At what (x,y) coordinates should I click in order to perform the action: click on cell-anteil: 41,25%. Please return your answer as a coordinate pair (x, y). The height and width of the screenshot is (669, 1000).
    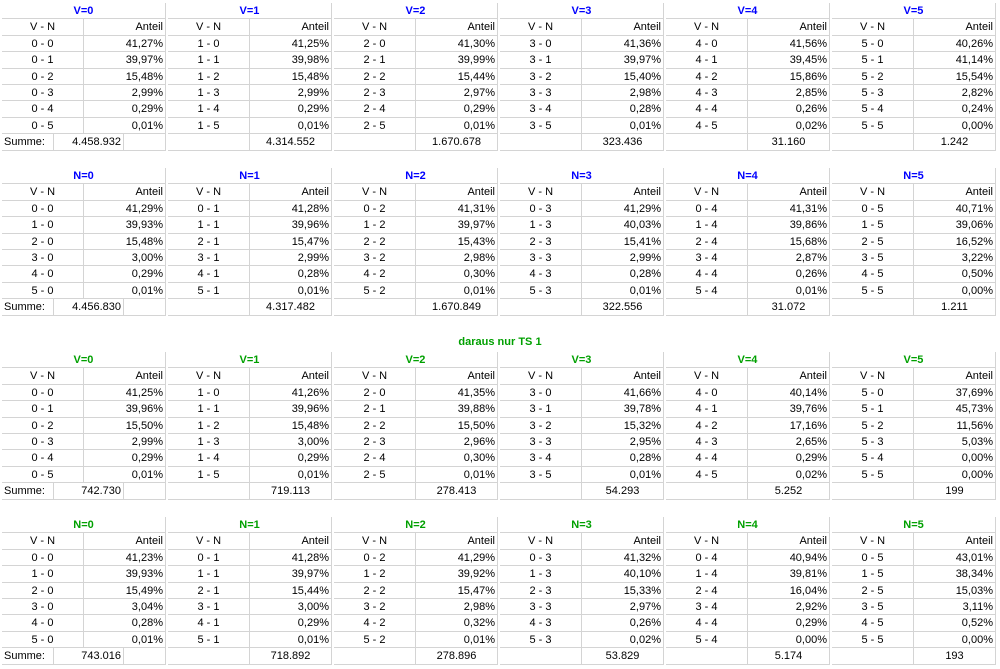
    Looking at the image, I should click on (291, 44).